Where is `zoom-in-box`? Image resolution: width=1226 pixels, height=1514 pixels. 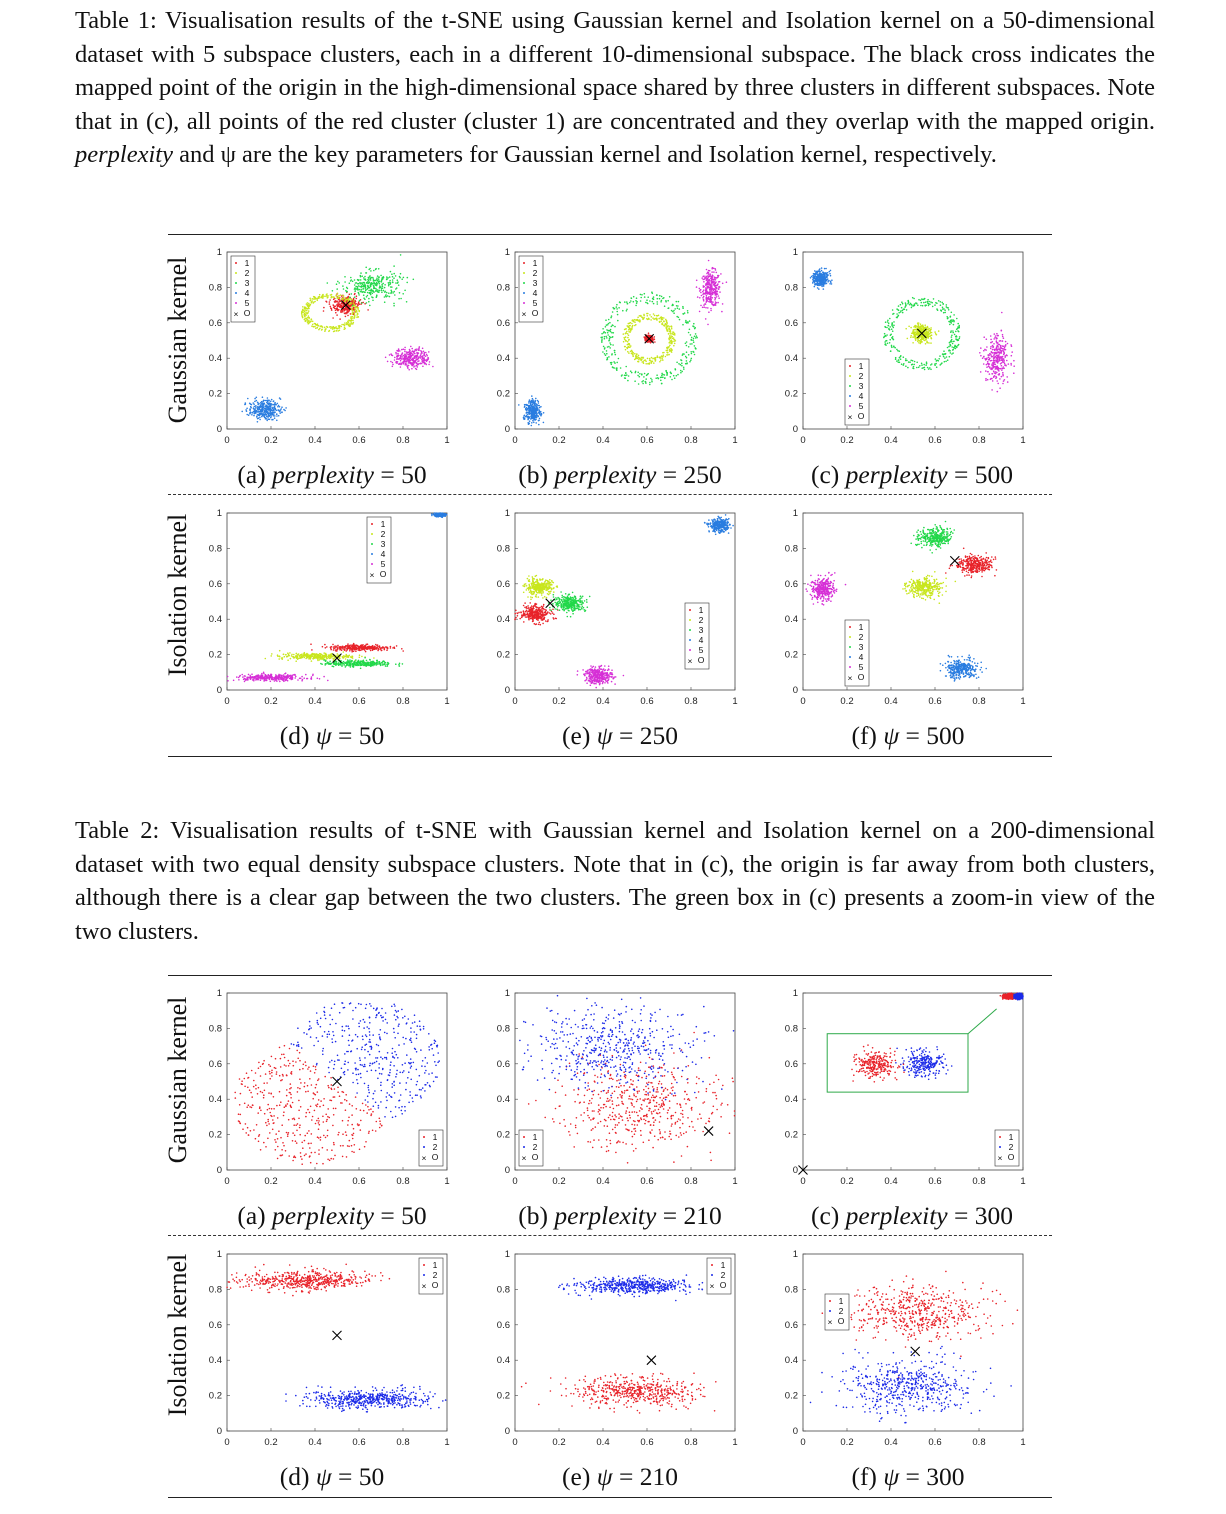
zoom-in-box is located at coordinates (897, 1063).